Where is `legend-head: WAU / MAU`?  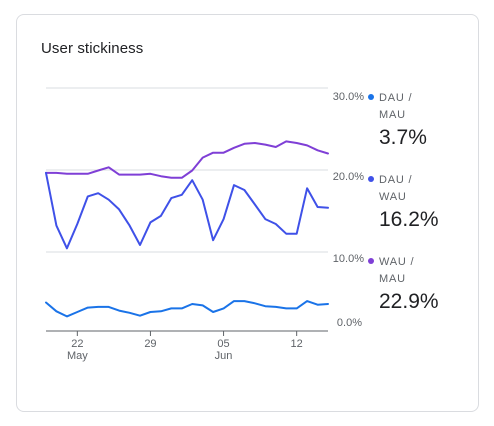
legend-head: WAU / MAU is located at coordinates (403, 271).